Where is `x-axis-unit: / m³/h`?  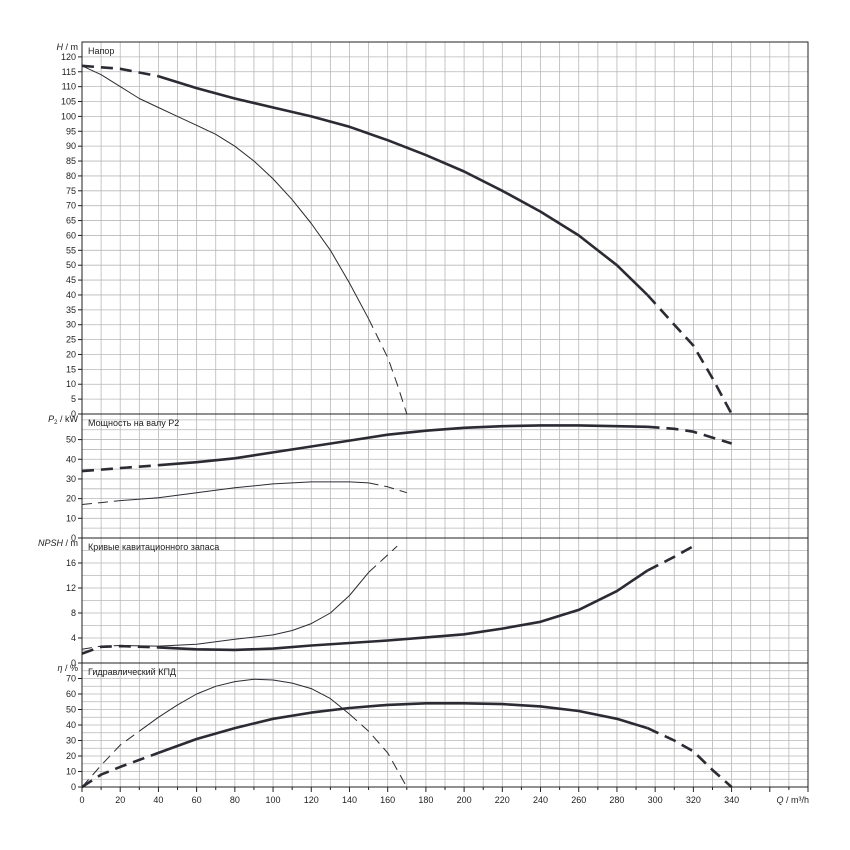
x-axis-unit: / m³/h is located at coordinates (796, 800).